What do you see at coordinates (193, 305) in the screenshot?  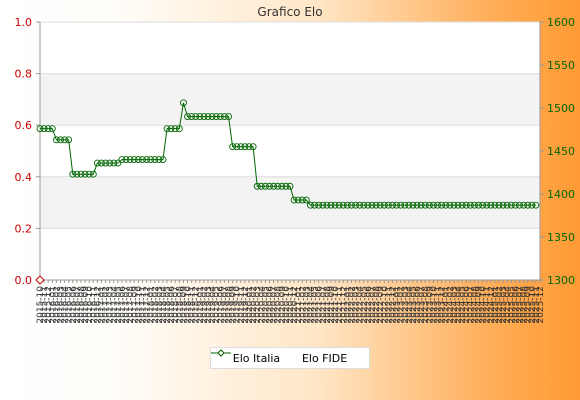 I see `x-tick-label: 2018-11` at bounding box center [193, 305].